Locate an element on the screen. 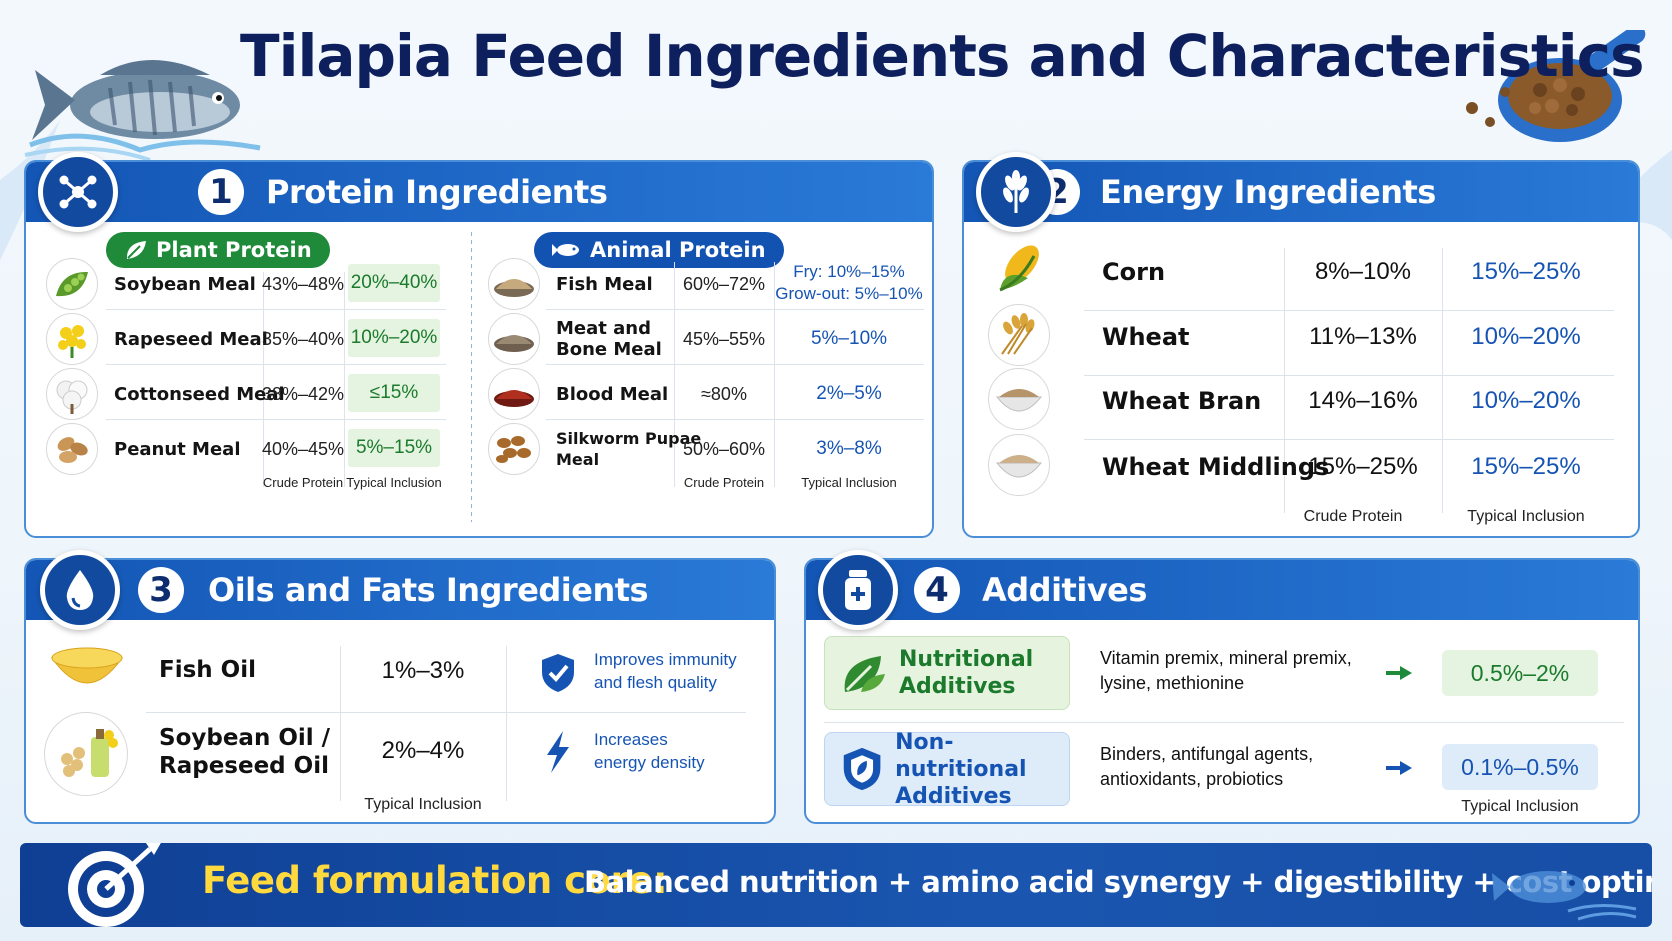  shield-check-icon is located at coordinates (558, 673).